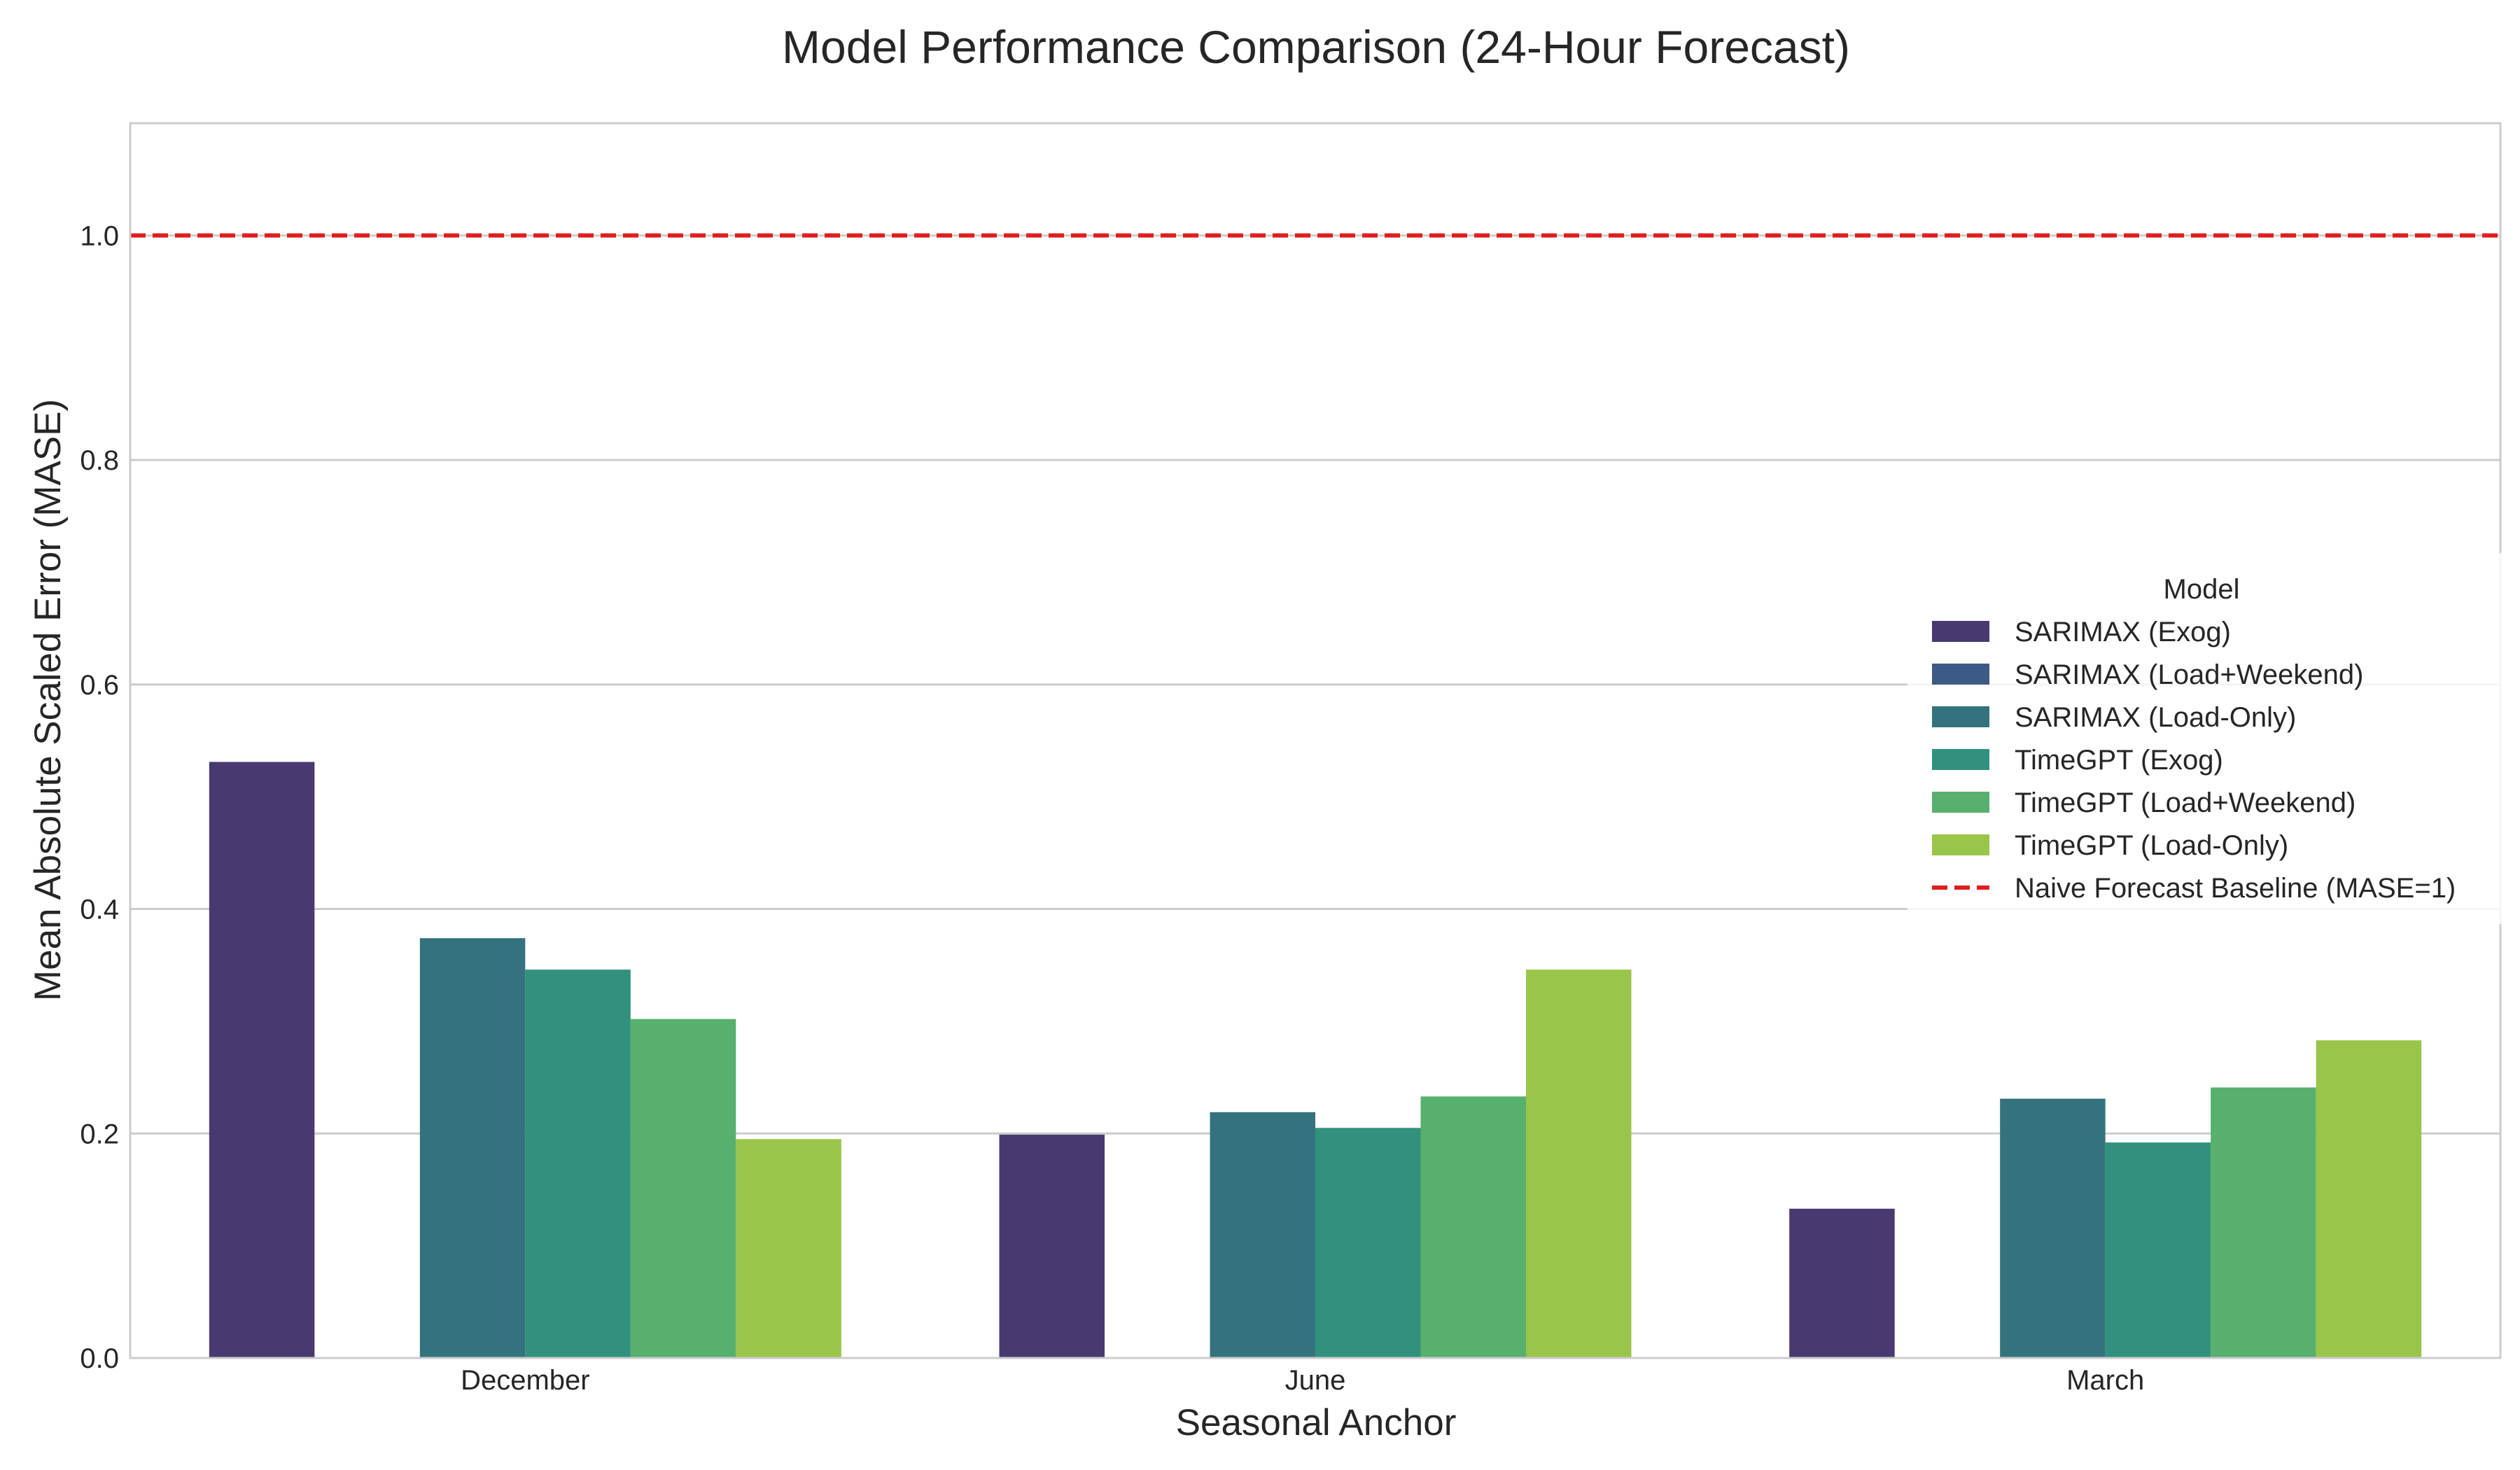 The width and height of the screenshot is (2520, 1470). What do you see at coordinates (2185, 803) in the screenshot?
I see `legend-label: TimeGPT (Load+Weekend)` at bounding box center [2185, 803].